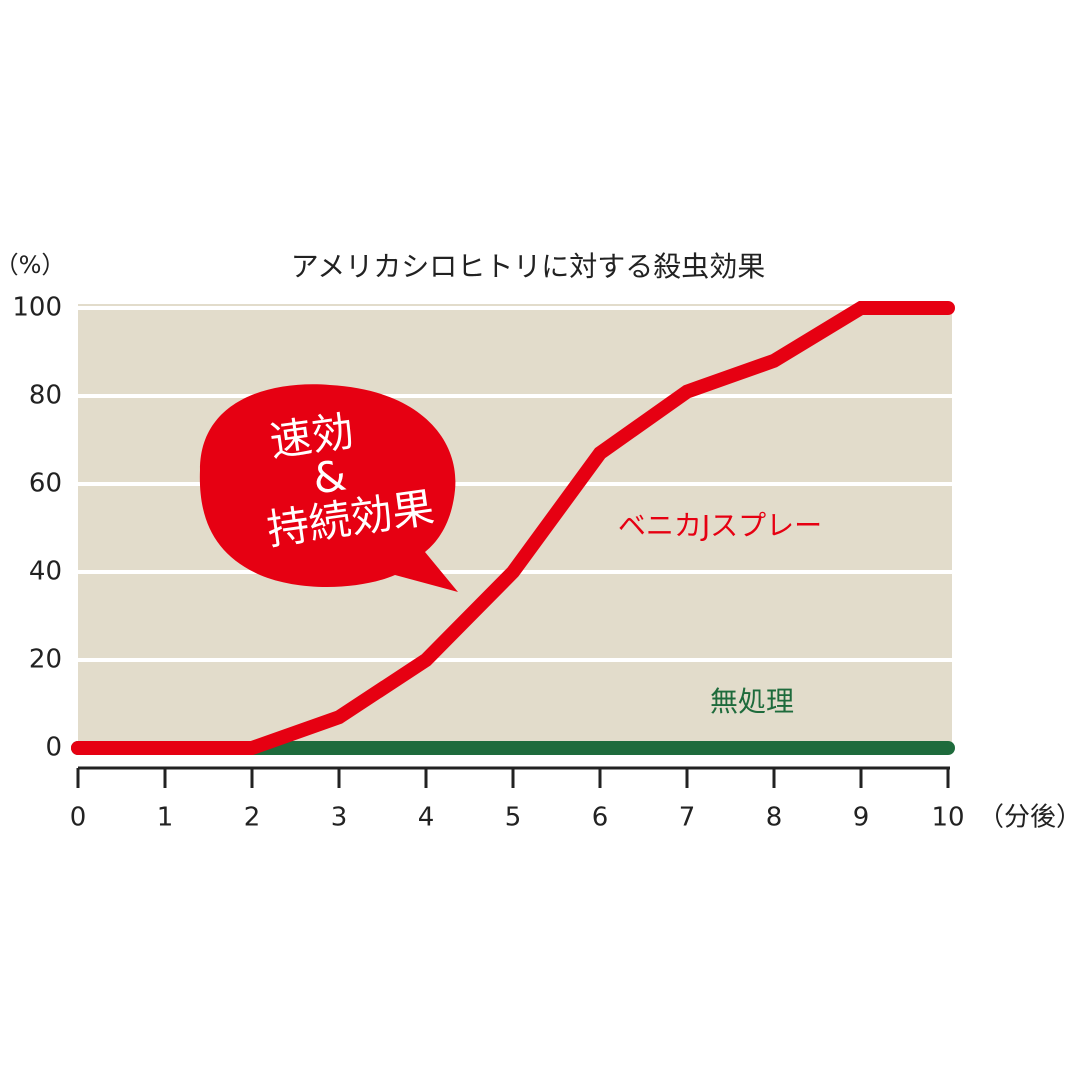 The height and width of the screenshot is (1080, 1080). What do you see at coordinates (53, 748) in the screenshot?
I see `y-tick-label: 0` at bounding box center [53, 748].